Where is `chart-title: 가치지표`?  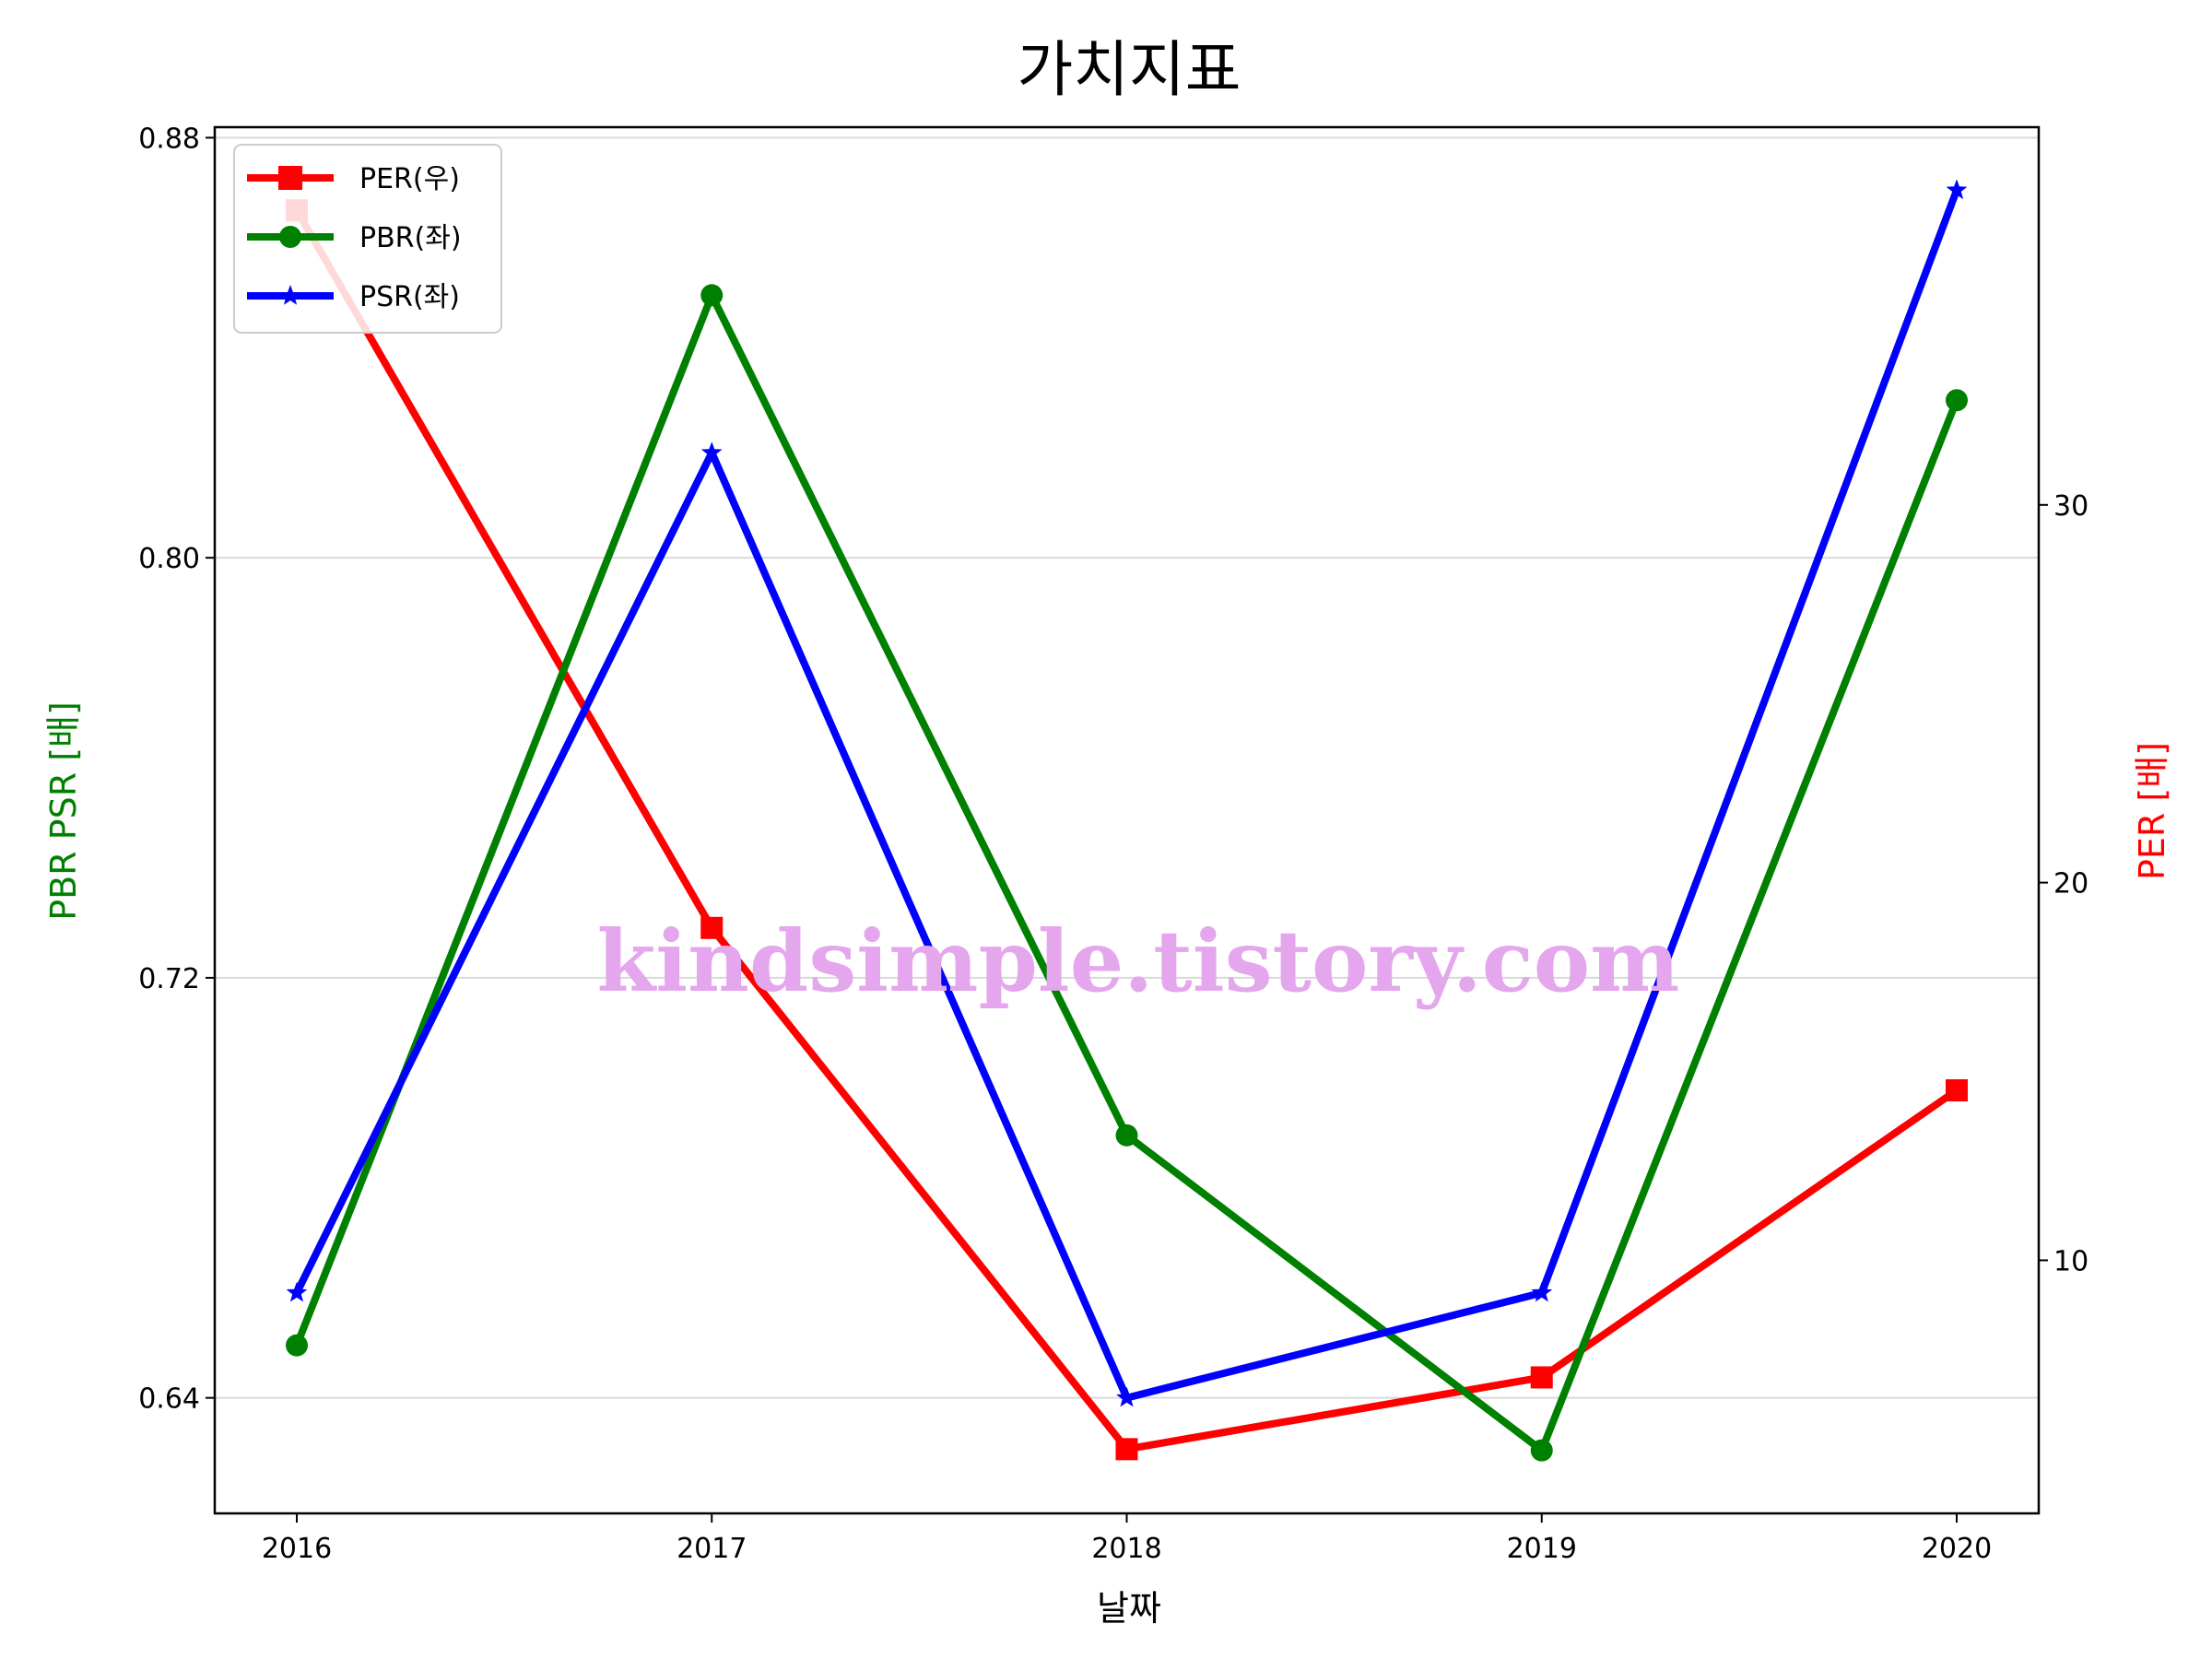
chart-title: 가치지표 is located at coordinates (1129, 69).